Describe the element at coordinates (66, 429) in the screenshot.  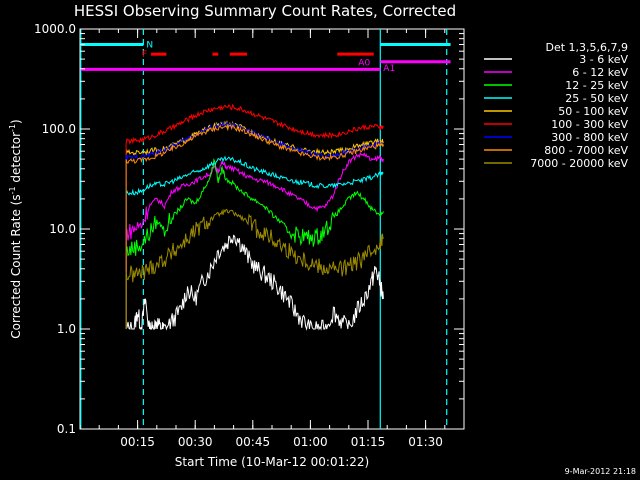
I see `y-tick-label: 0.1` at that location.